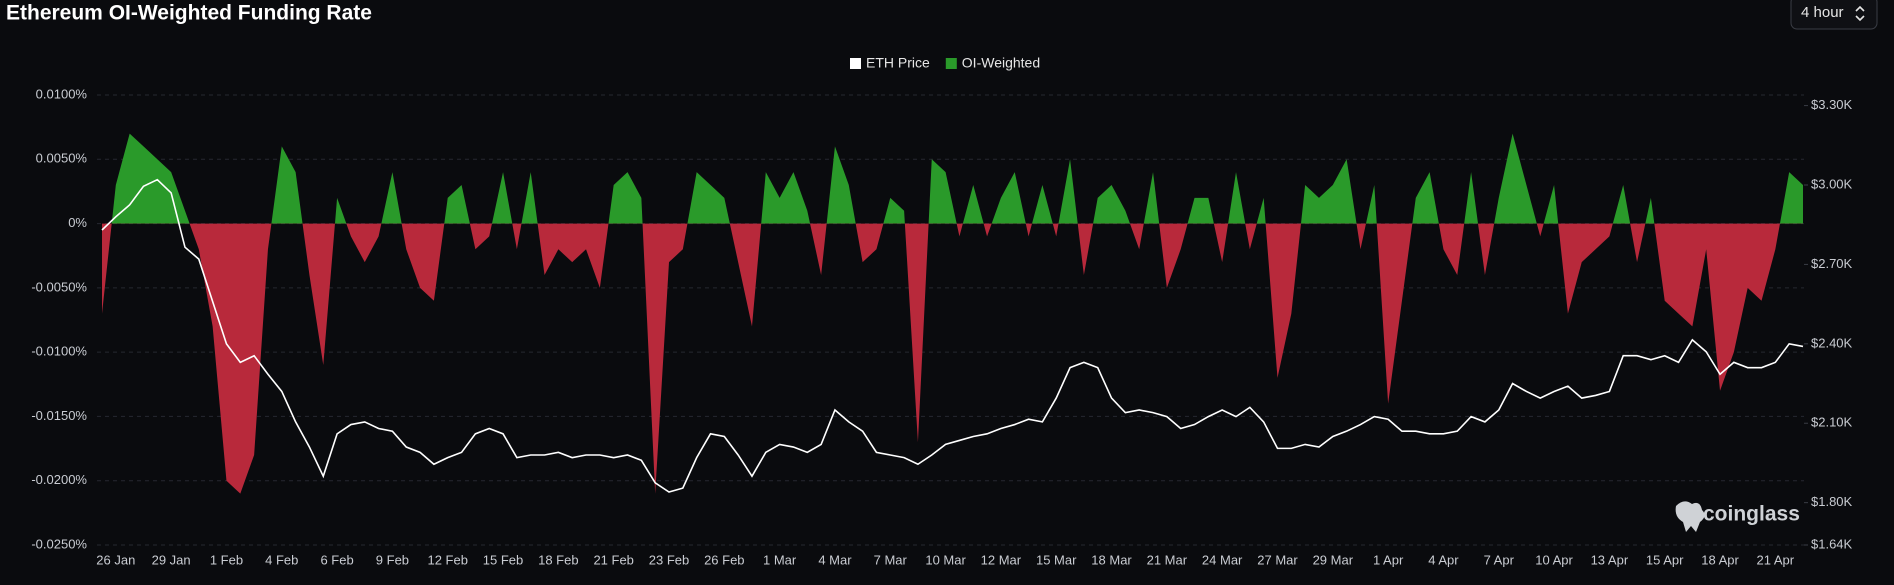 This screenshot has height=585, width=1894. I want to click on legend-label: OI-Weighted, so click(1001, 63).